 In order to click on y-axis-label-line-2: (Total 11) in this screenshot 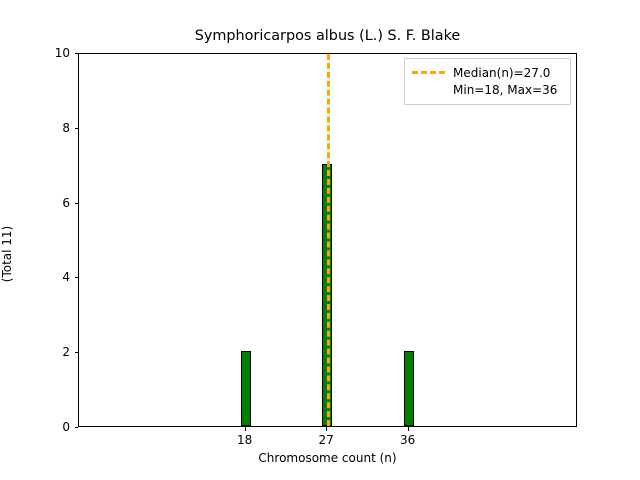, I will do `click(7, 254)`.